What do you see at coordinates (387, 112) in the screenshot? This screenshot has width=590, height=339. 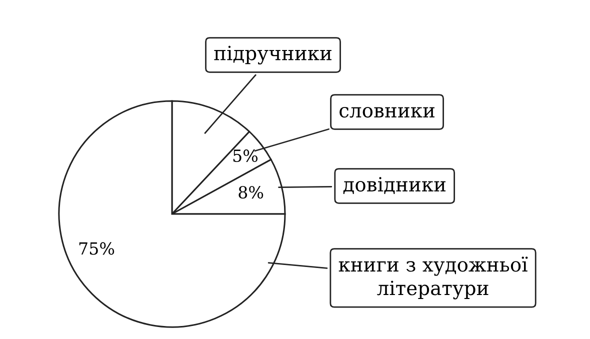 I see `slice-label: словники` at bounding box center [387, 112].